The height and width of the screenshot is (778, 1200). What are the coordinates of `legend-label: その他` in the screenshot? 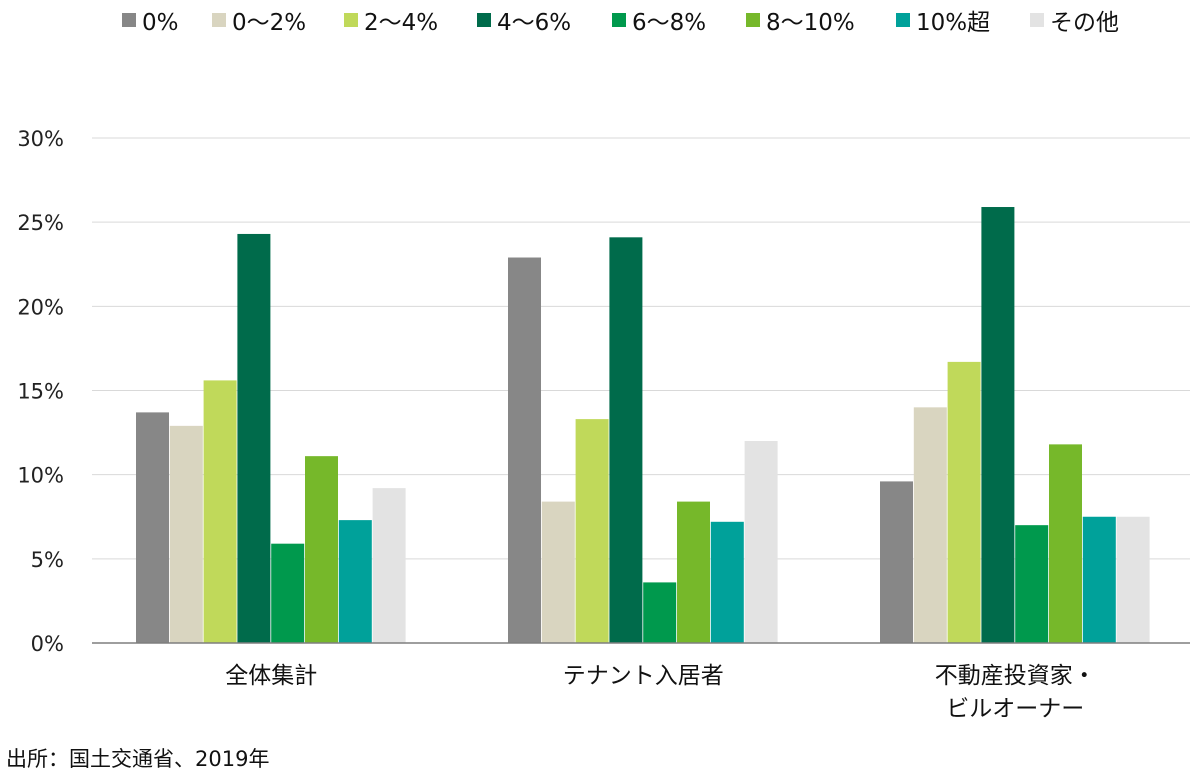 It's located at (1084, 23).